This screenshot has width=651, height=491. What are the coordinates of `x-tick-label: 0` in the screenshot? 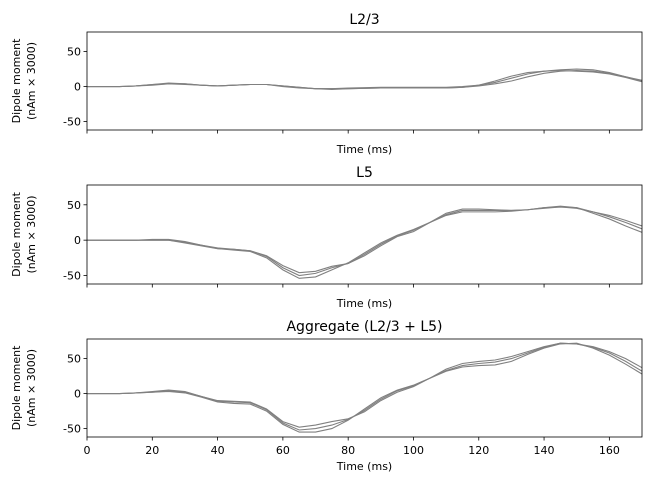 It's located at (87, 450).